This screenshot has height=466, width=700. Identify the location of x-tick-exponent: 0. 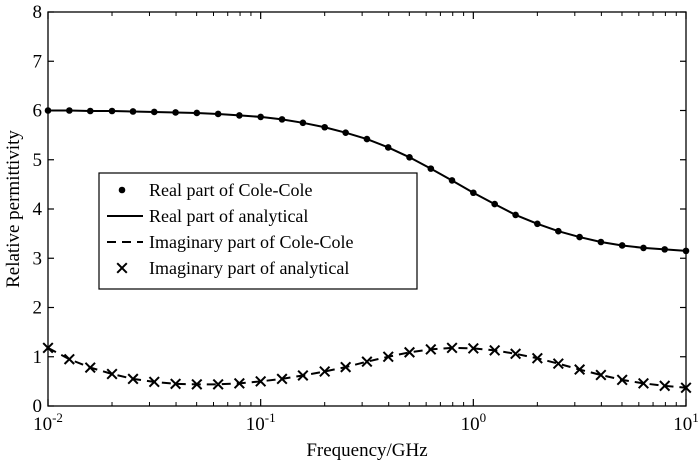
(483, 417).